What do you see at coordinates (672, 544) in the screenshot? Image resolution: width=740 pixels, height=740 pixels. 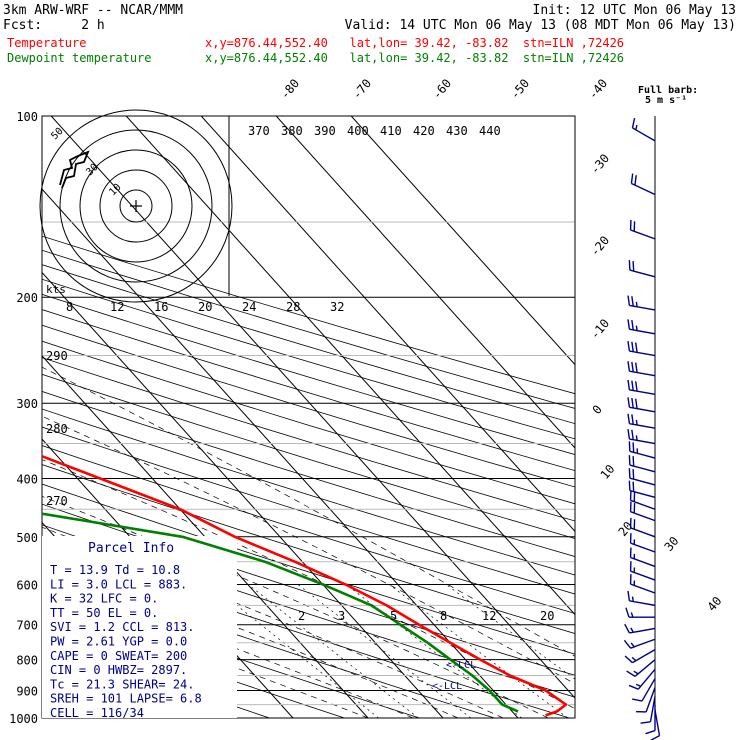 I see `isotherm-label: 30` at bounding box center [672, 544].